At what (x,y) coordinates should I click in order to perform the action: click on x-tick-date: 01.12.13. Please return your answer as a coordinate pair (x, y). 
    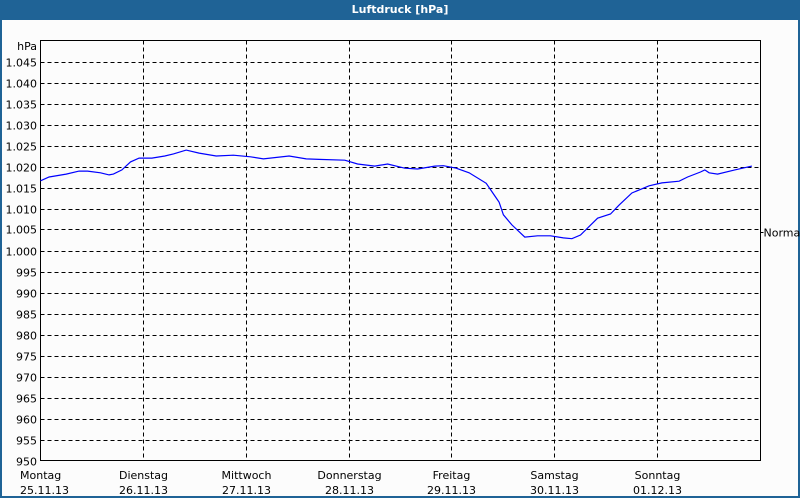
    Looking at the image, I should click on (657, 490).